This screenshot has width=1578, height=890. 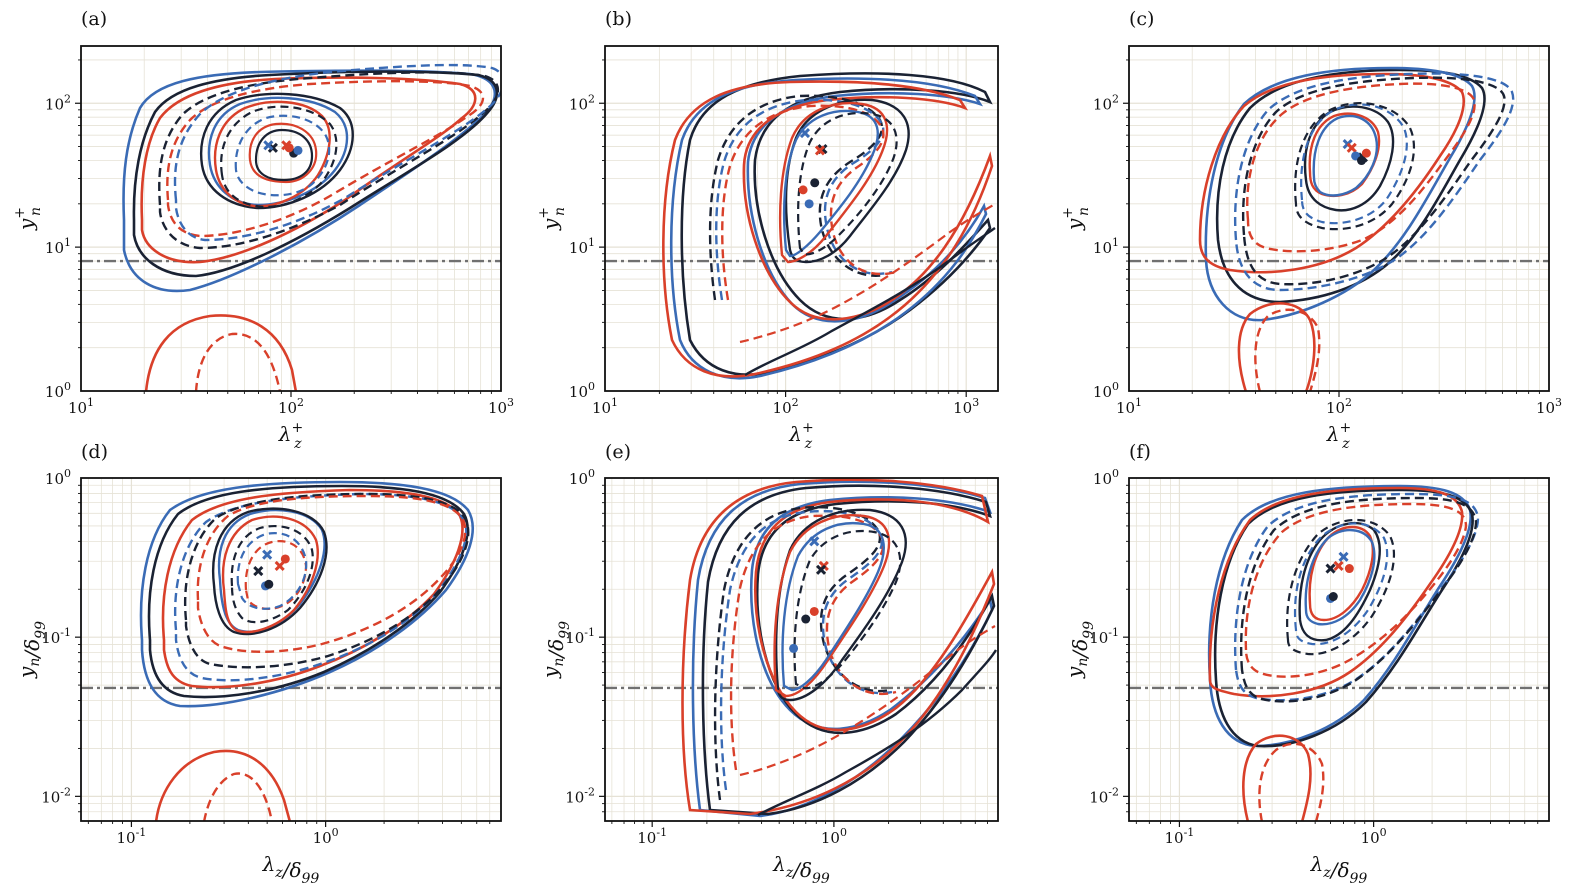 I want to click on ticks-d: 10-1 100 10-2 10-1 100, so click(x=266, y=657).